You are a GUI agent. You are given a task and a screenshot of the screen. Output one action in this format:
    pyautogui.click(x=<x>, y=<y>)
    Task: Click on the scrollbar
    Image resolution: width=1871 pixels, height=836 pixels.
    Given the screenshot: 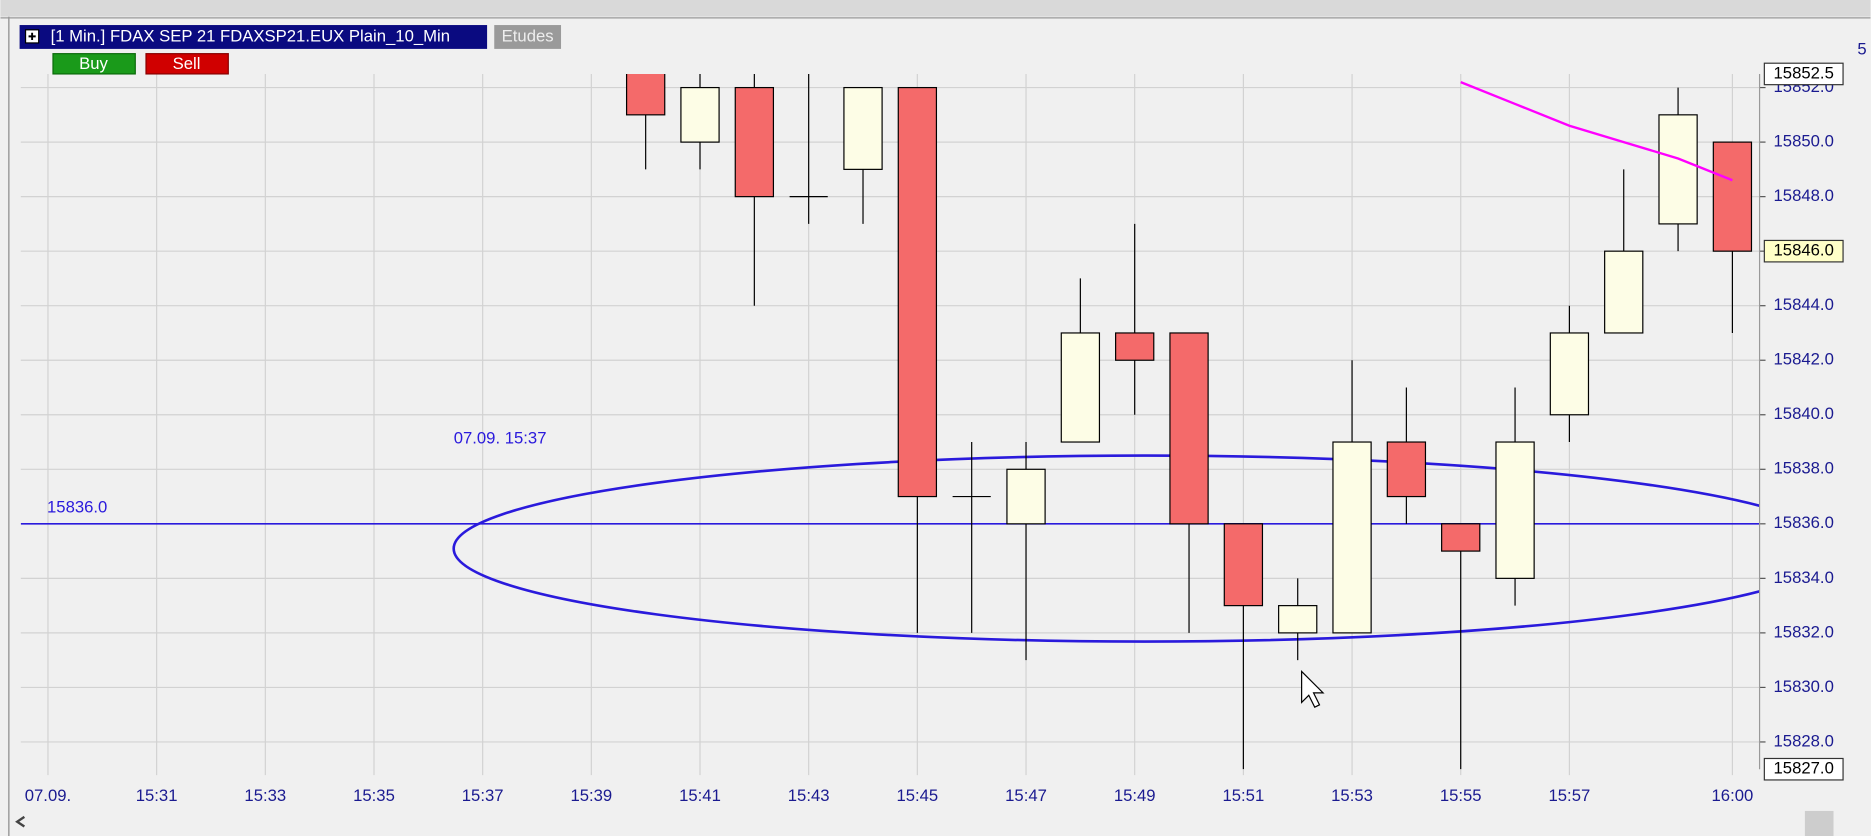 What is the action you would take?
    pyautogui.click(x=940, y=823)
    